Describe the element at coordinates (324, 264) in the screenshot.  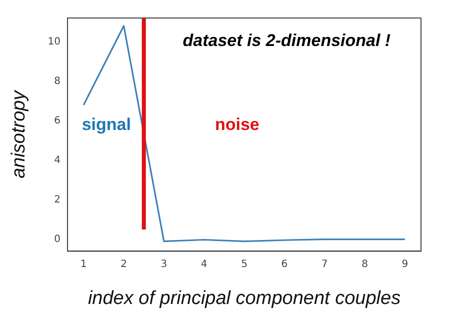
I see `x-tick-label: 7` at that location.